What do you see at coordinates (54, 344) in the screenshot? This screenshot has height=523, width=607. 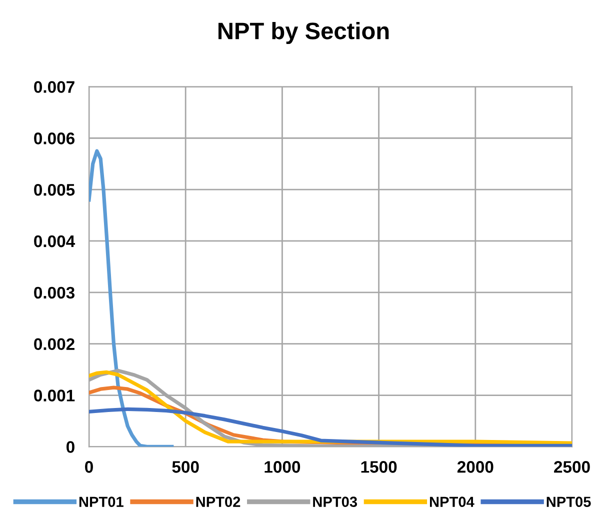 I see `y-tick-label: 0.002` at bounding box center [54, 344].